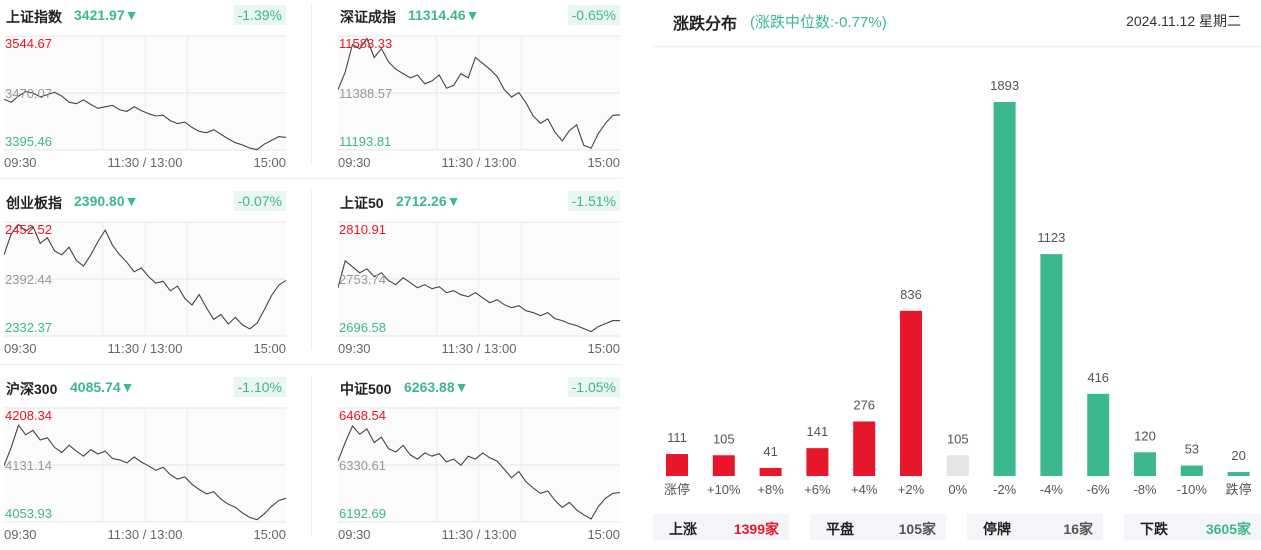 This screenshot has width=1261, height=550. I want to click on index-name: 深证成指, so click(368, 17).